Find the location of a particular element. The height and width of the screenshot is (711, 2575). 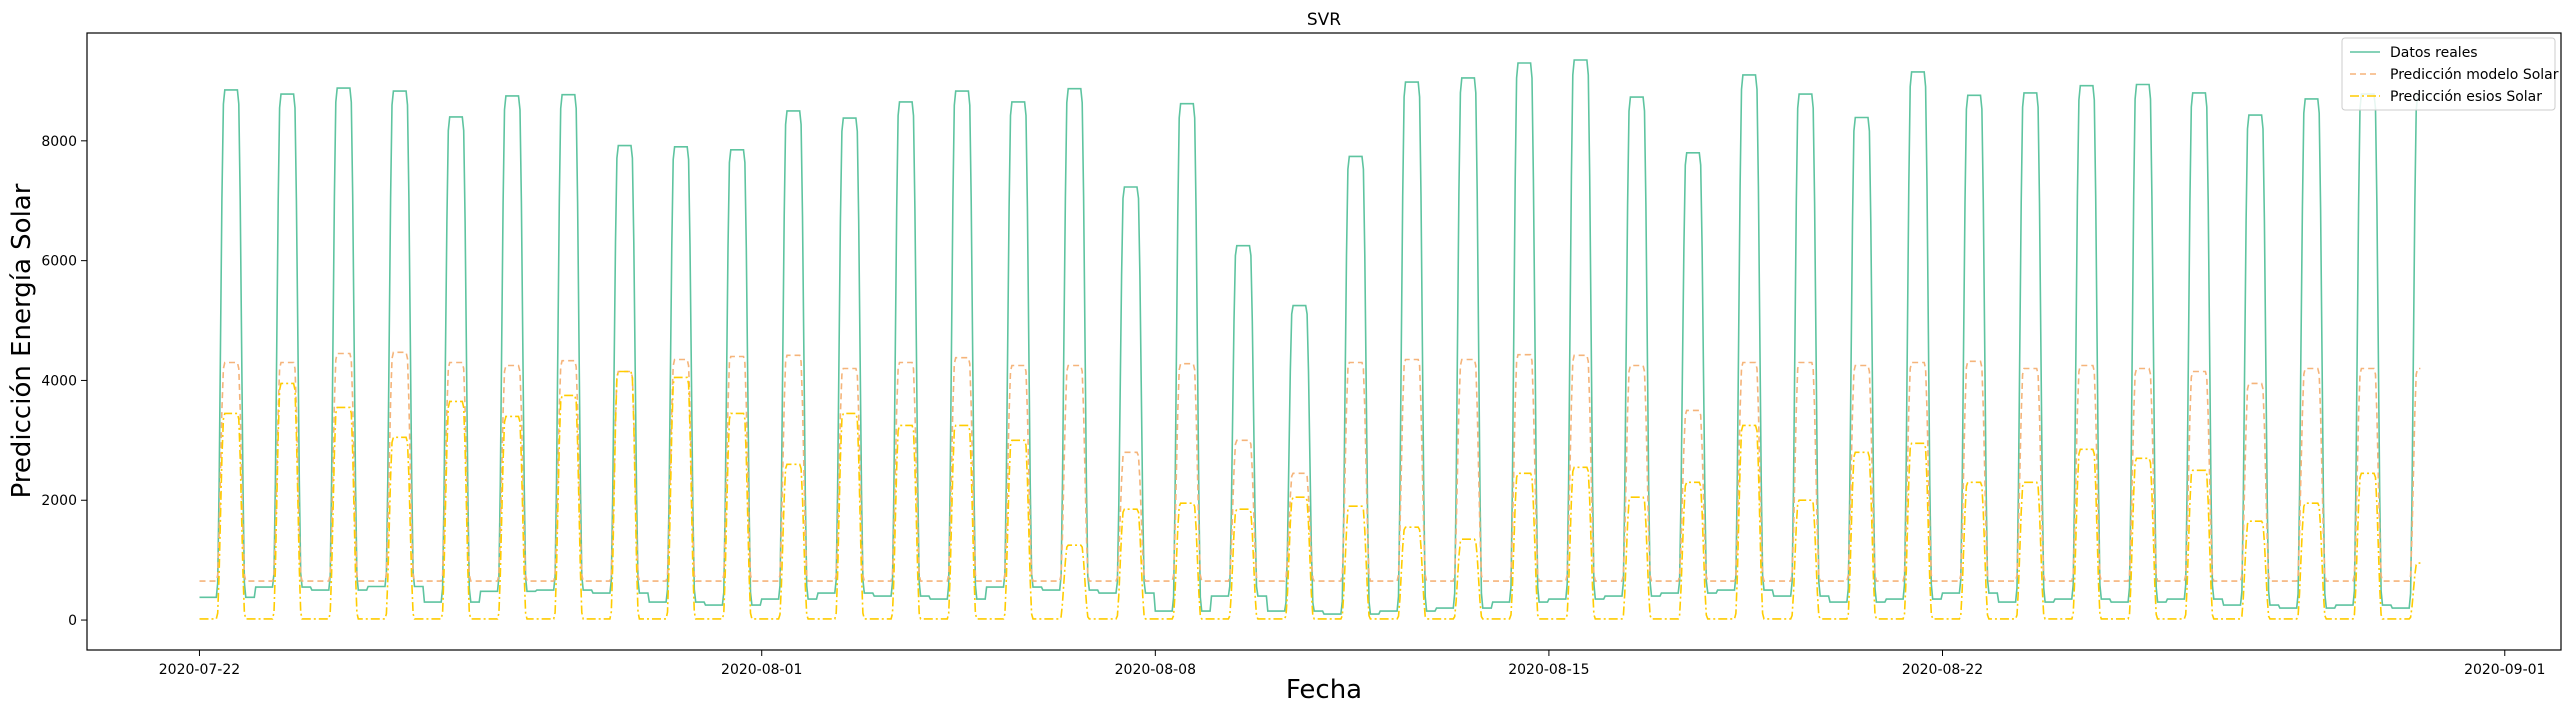

legend-entry: Predicción modelo Solar is located at coordinates (2474, 75).